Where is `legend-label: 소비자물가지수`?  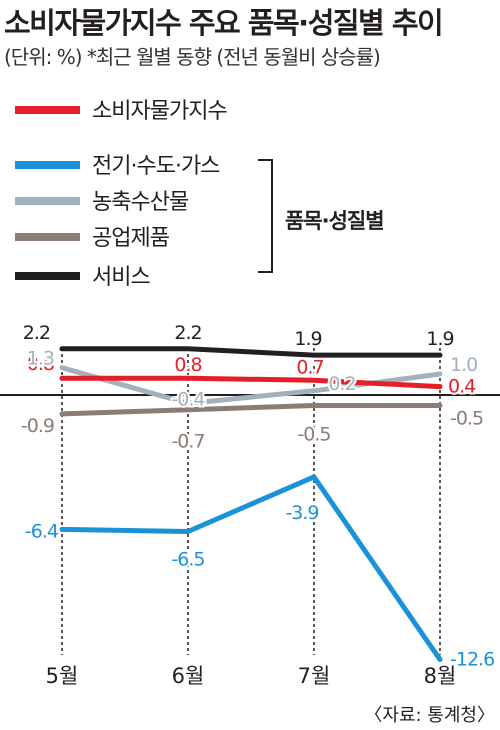 legend-label: 소비자물가지수 is located at coordinates (159, 111).